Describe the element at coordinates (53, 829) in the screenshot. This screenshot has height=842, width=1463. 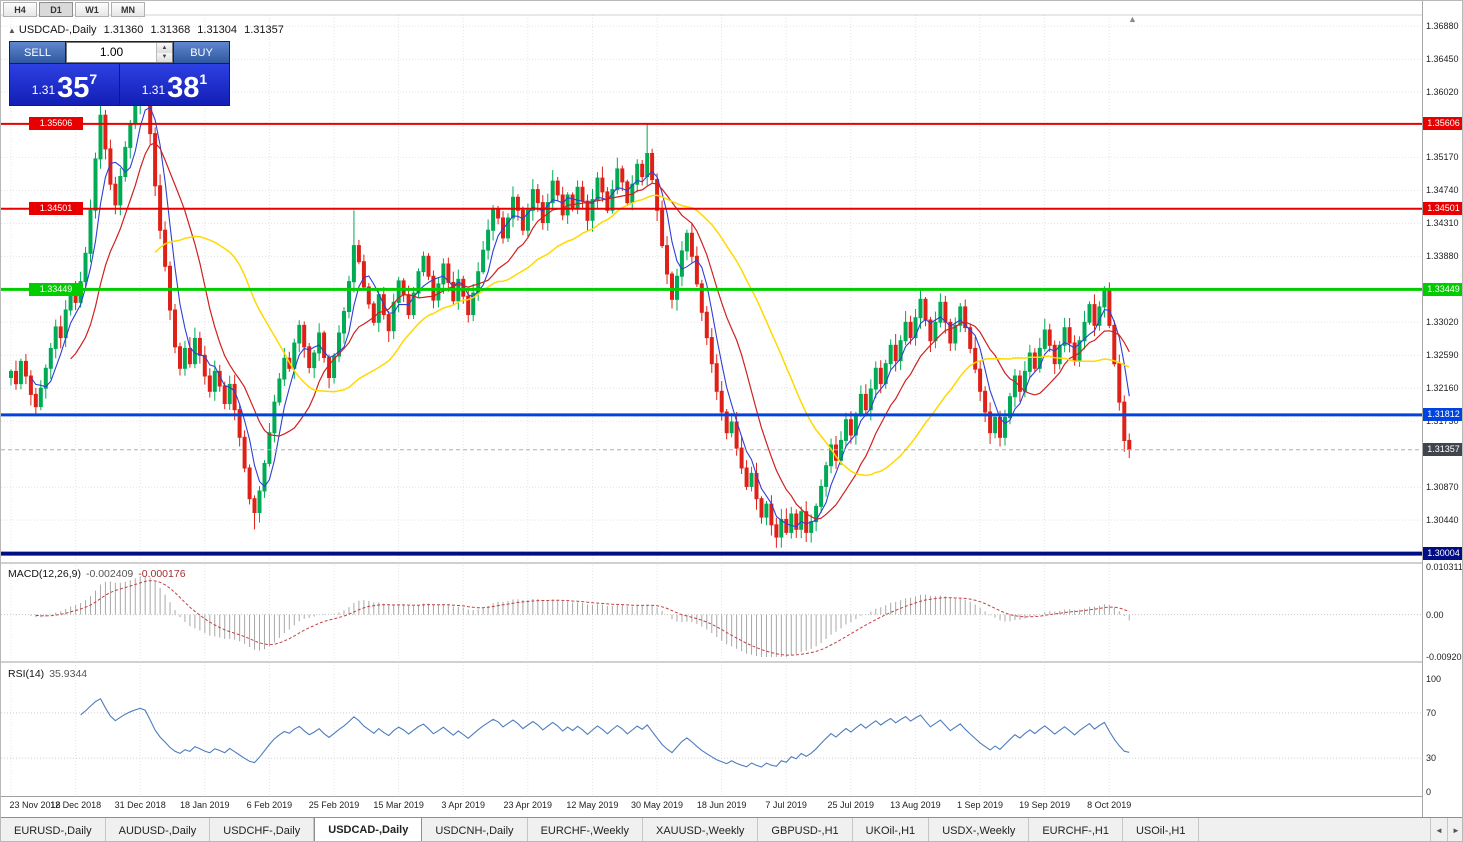
I see `tab-eurusd-daily: EURUSD-,Daily` at that location.